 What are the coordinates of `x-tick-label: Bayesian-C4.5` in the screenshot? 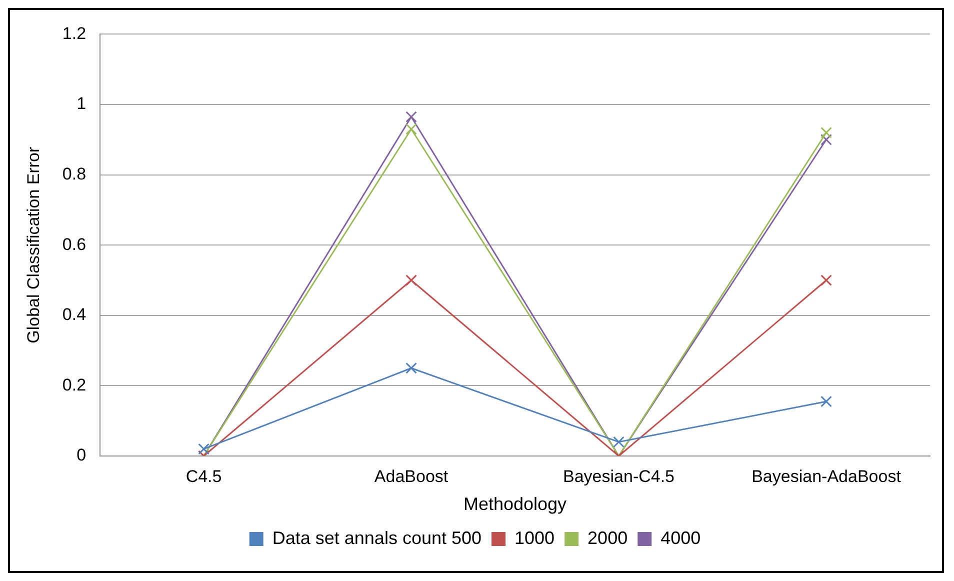 It's located at (619, 476).